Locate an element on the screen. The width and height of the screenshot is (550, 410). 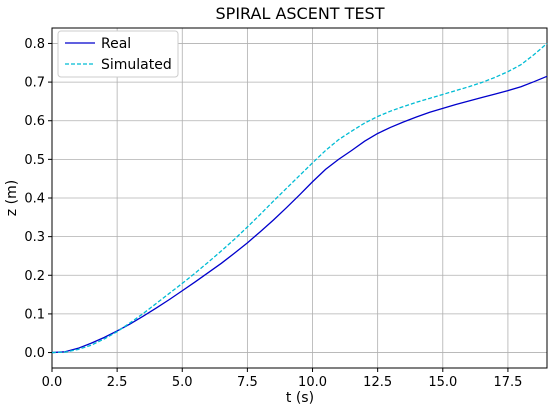
y-tick-label: 0.7 is located at coordinates (34, 83).